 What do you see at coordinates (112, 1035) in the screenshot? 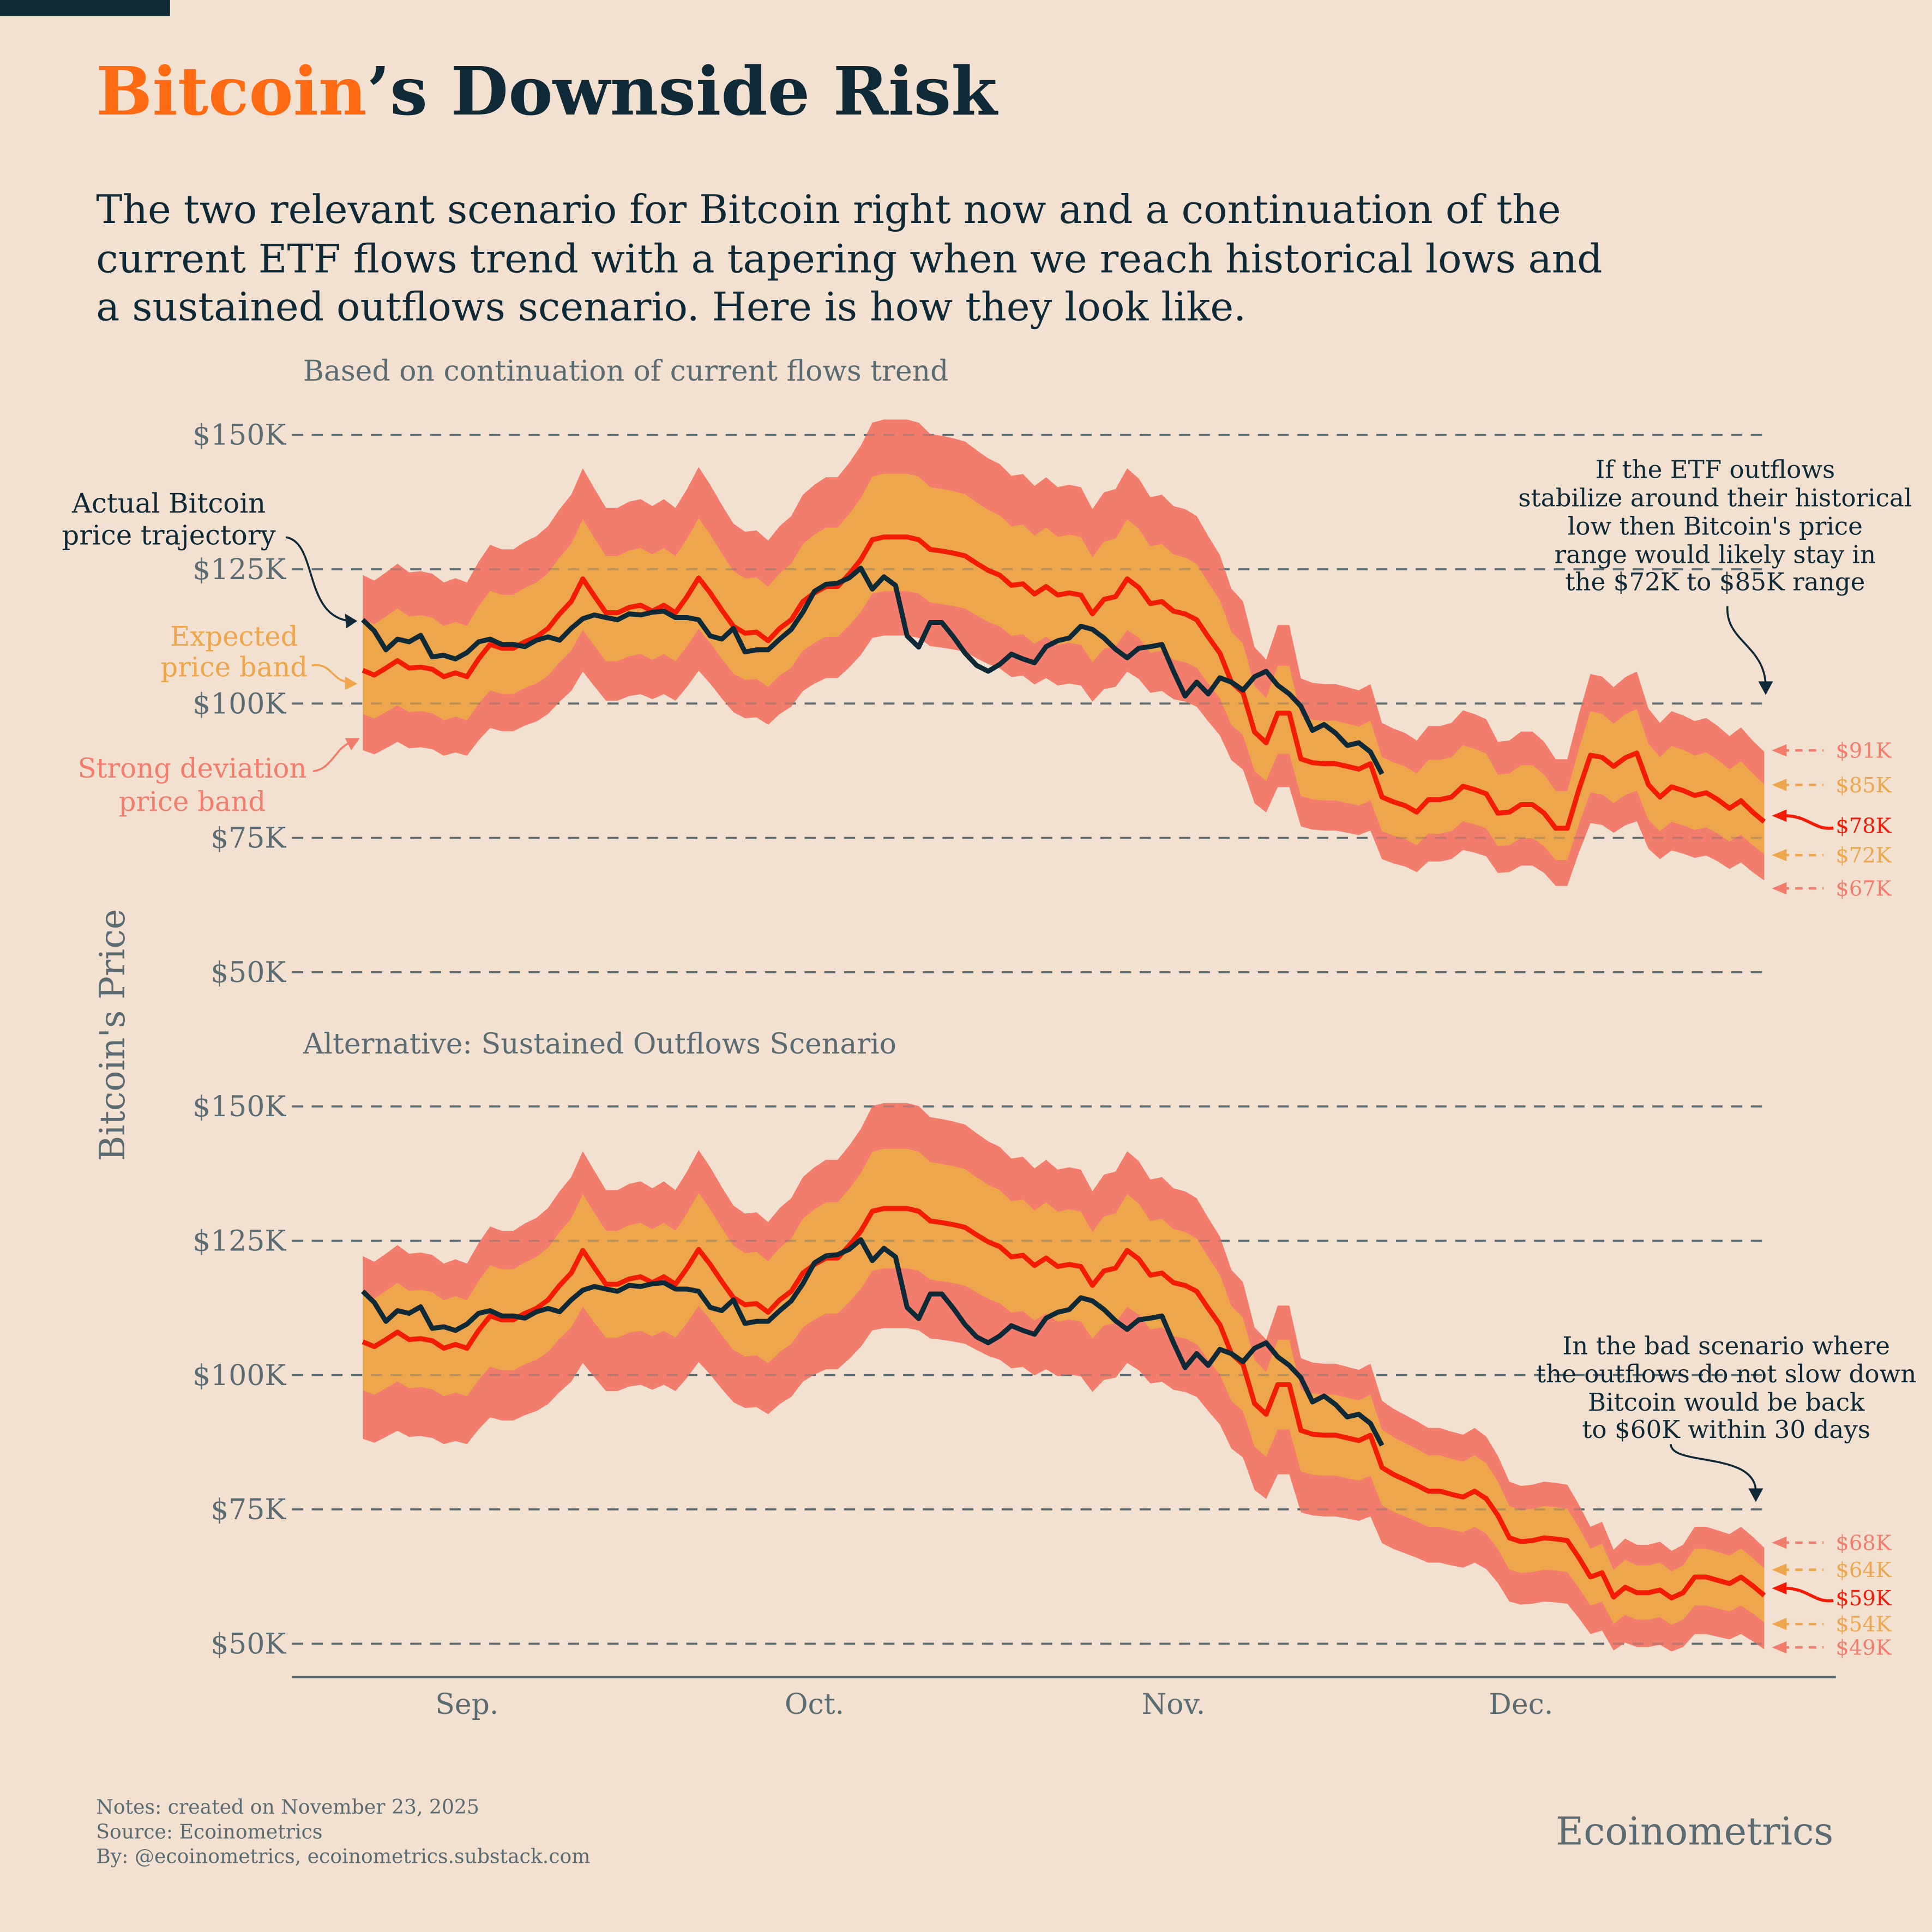
I see `y-axis-label: Bitcoin's Price` at bounding box center [112, 1035].